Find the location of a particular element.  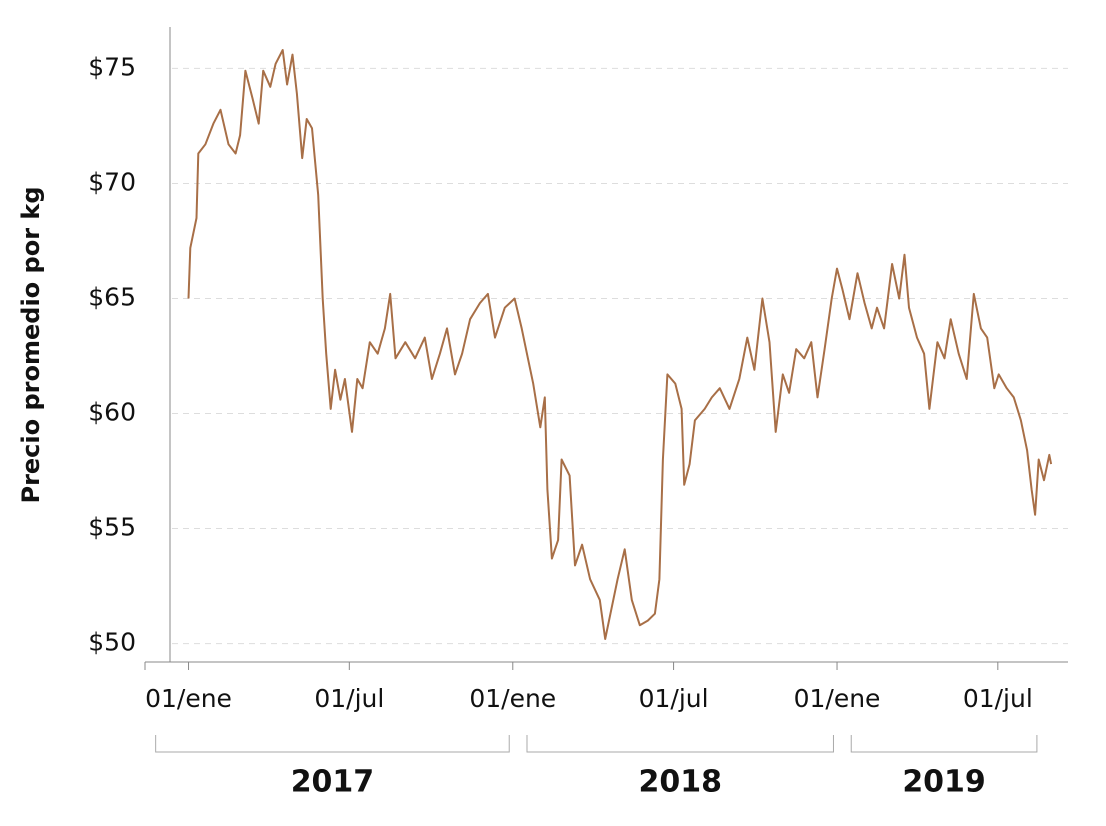

y-tick-label: $50 is located at coordinates (112, 642).